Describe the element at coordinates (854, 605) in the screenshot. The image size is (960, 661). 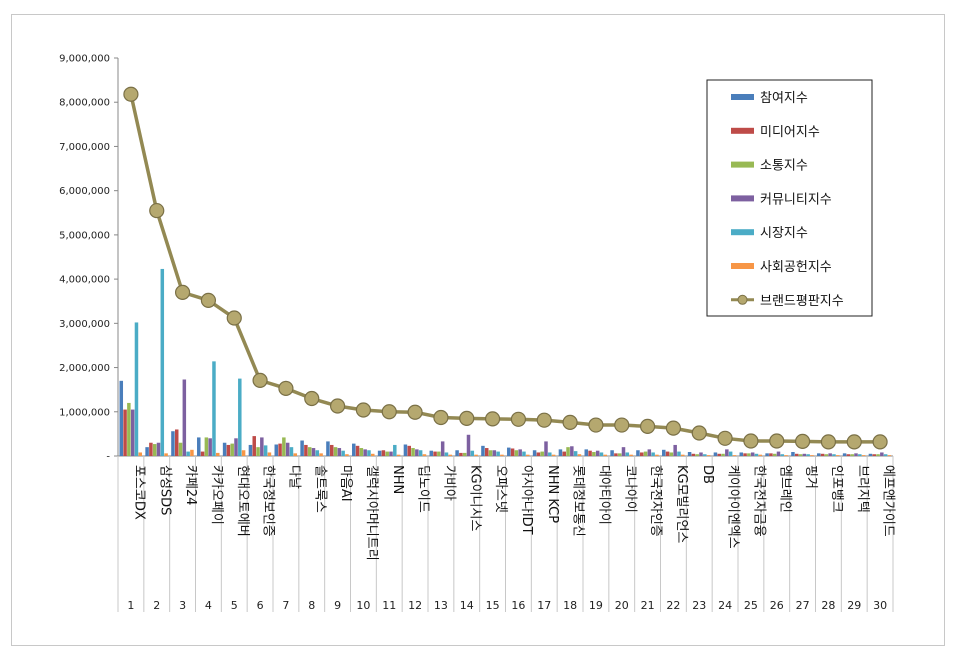
I see `rank-label: 29` at that location.